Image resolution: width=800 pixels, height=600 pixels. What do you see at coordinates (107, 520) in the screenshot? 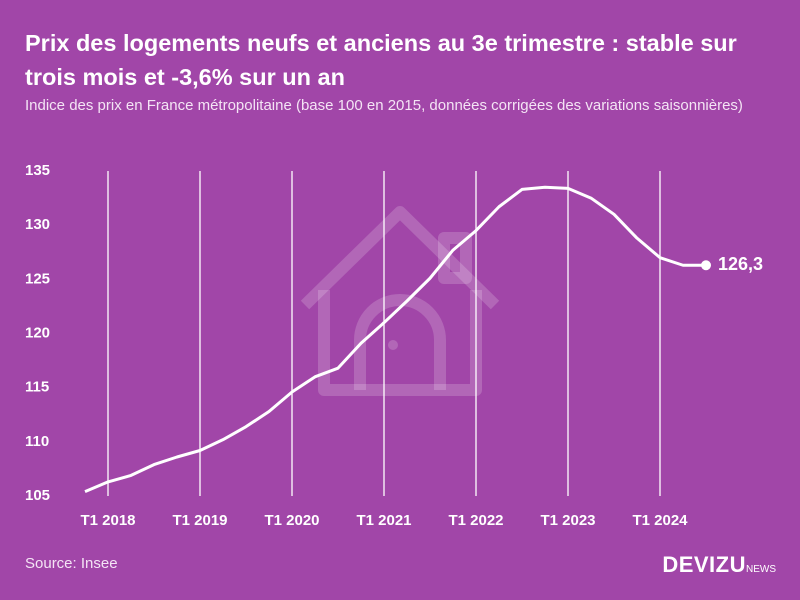
I see `x-tick-label: T1 2018` at bounding box center [107, 520].